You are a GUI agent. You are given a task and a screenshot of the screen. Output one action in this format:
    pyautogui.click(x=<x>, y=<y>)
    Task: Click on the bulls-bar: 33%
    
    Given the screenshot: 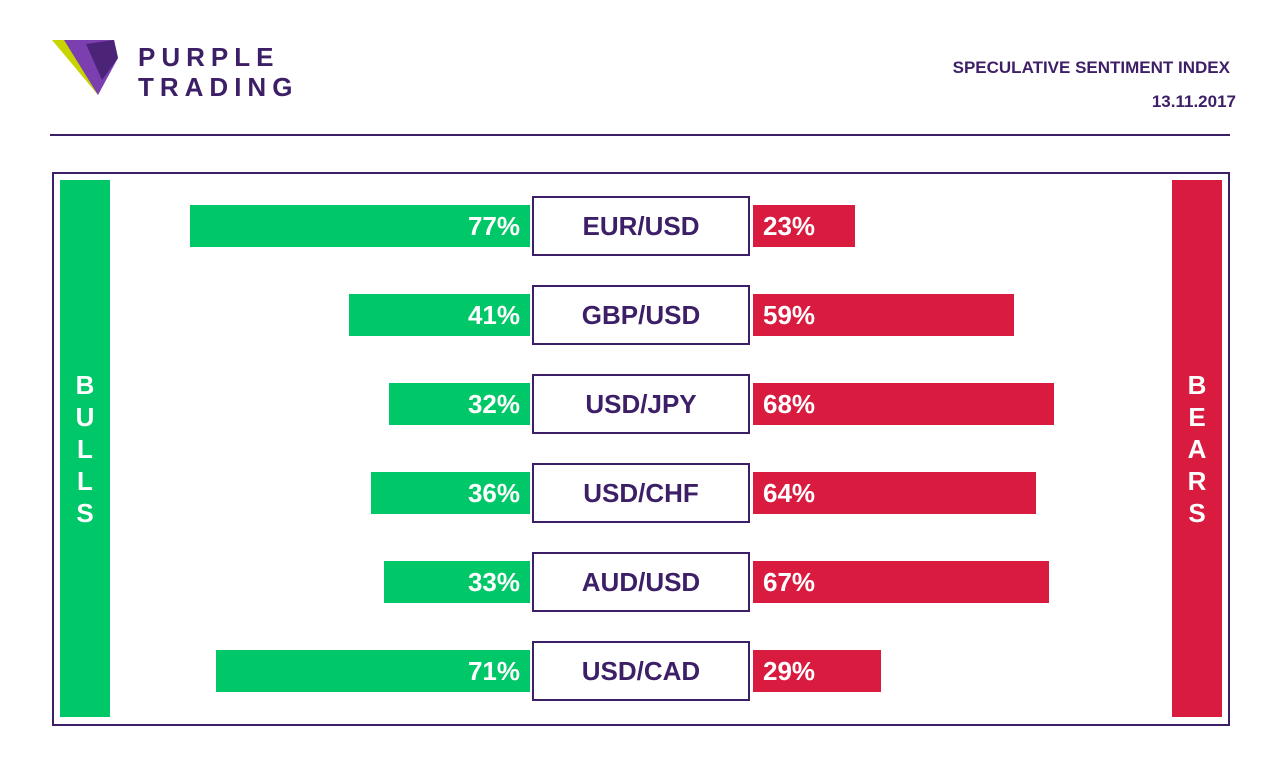 What is the action you would take?
    pyautogui.click(x=457, y=582)
    